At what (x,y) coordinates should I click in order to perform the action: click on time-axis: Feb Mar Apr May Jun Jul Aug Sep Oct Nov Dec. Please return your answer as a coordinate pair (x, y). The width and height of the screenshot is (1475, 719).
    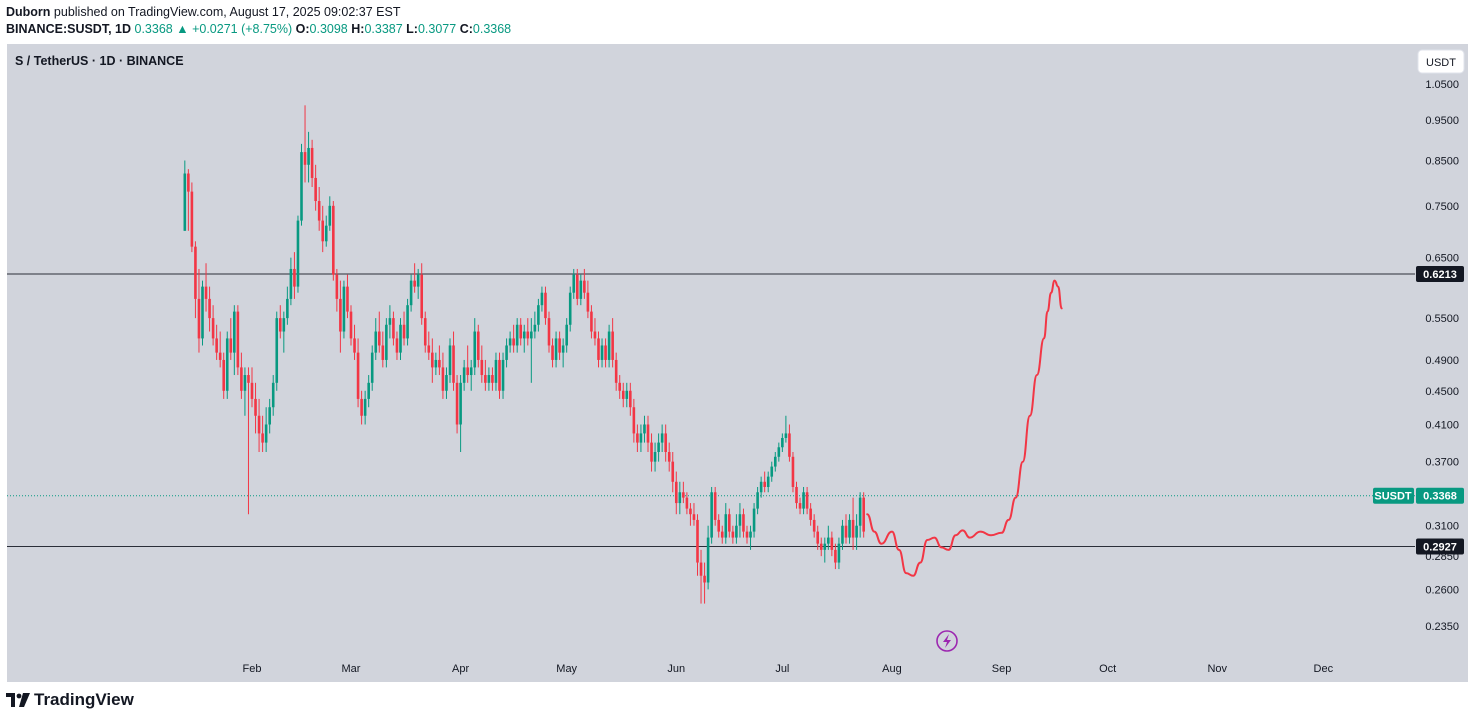
    Looking at the image, I should click on (788, 669).